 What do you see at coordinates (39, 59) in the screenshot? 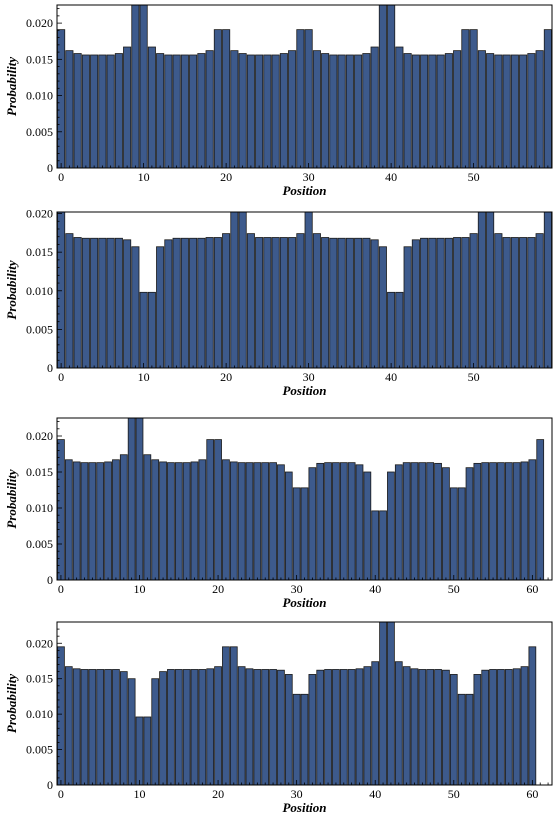
I see `y-tick-label: 0.015` at bounding box center [39, 59].